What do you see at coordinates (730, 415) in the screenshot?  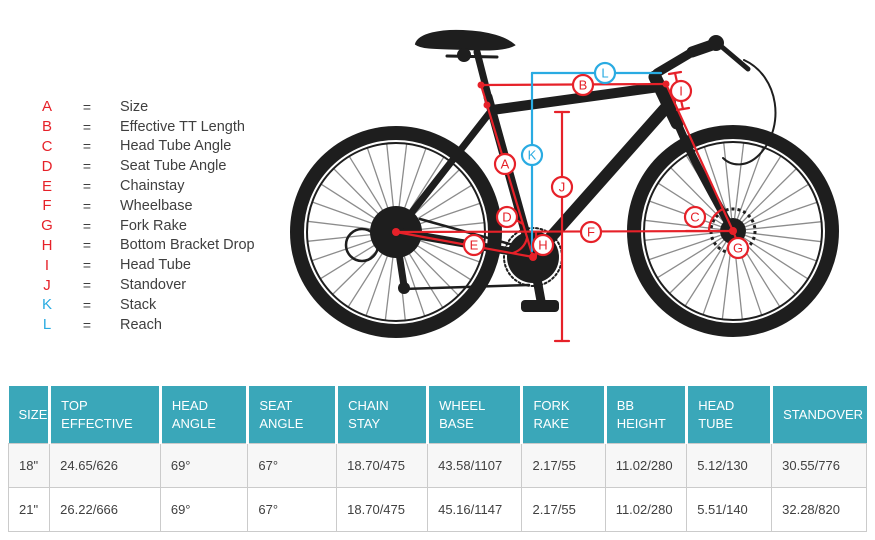 I see `col-header-head-tube: HEAD TUBE` at bounding box center [730, 415].